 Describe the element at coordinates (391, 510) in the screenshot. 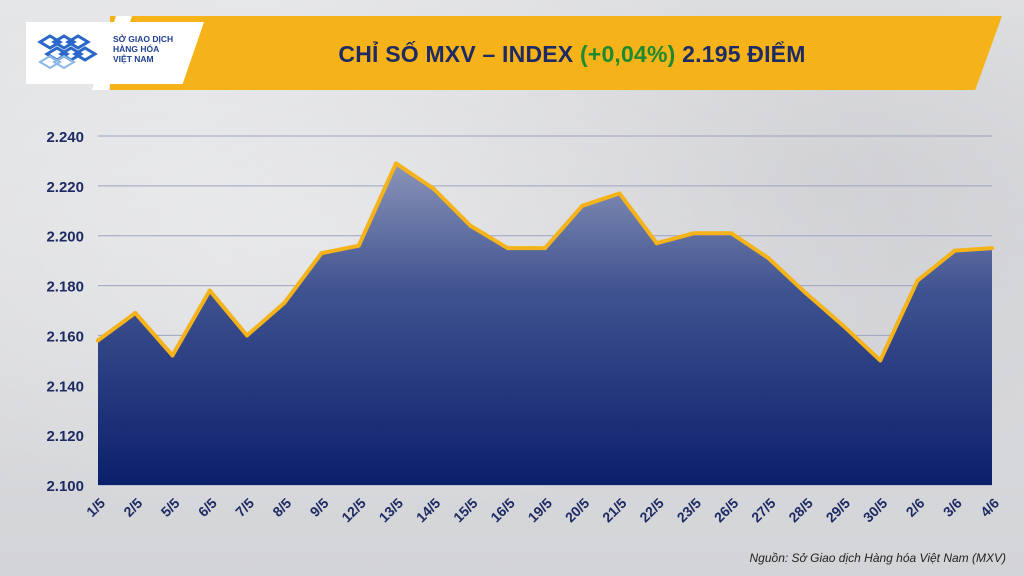

I see `x-tick-label: 13/5` at that location.